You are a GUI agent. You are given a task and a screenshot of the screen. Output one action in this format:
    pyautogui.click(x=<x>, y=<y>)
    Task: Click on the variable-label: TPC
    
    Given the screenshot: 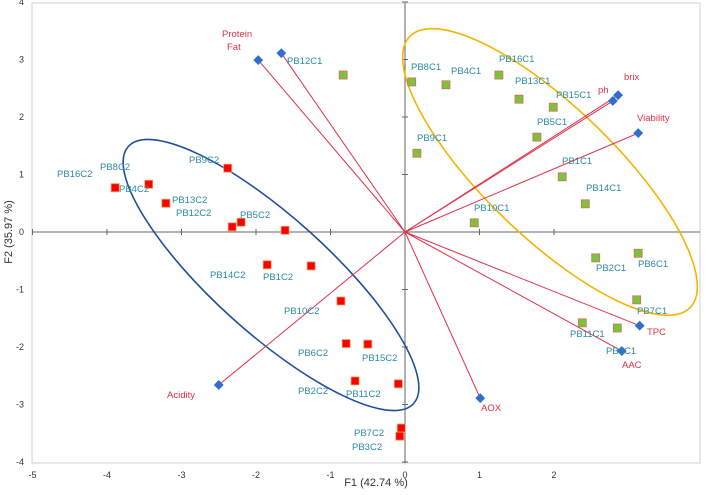 What is the action you would take?
    pyautogui.click(x=656, y=332)
    